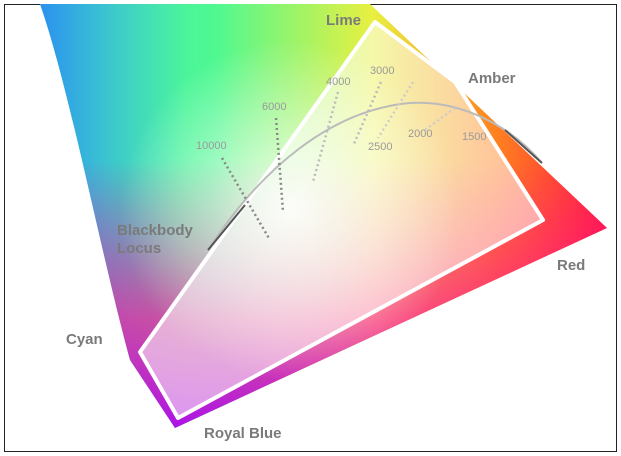  Describe the element at coordinates (343, 20) in the screenshot. I see `primary-label: Lime` at that location.